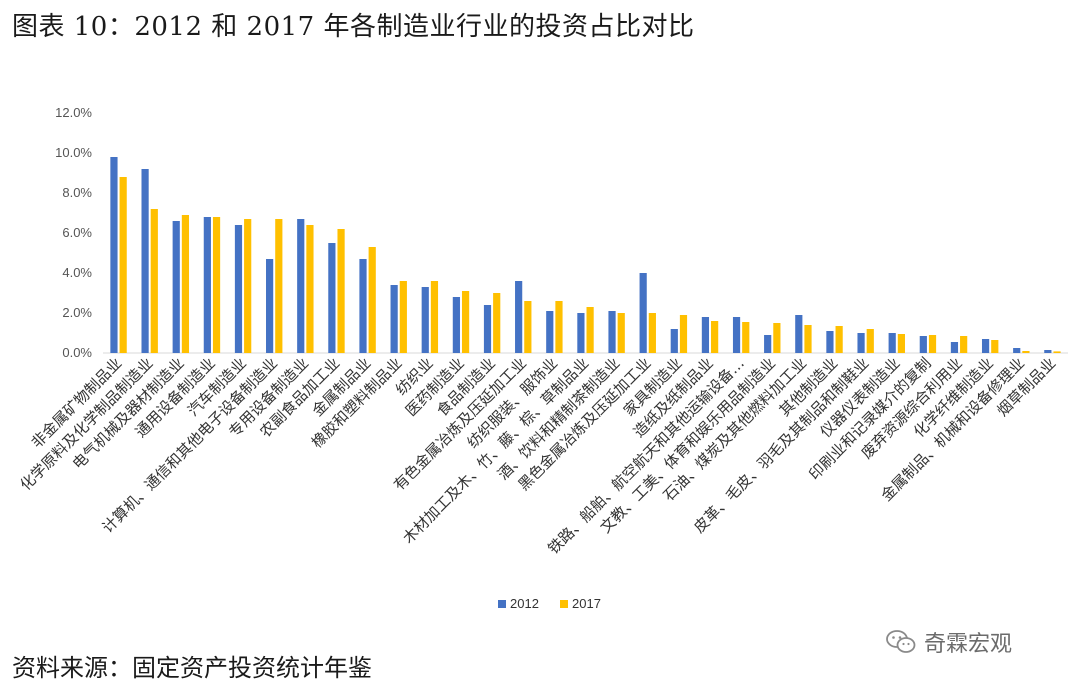 Image resolution: width=1080 pixels, height=688 pixels. What do you see at coordinates (192, 668) in the screenshot?
I see `source-note: 资料来源：固定资产投资统计年鉴` at bounding box center [192, 668].